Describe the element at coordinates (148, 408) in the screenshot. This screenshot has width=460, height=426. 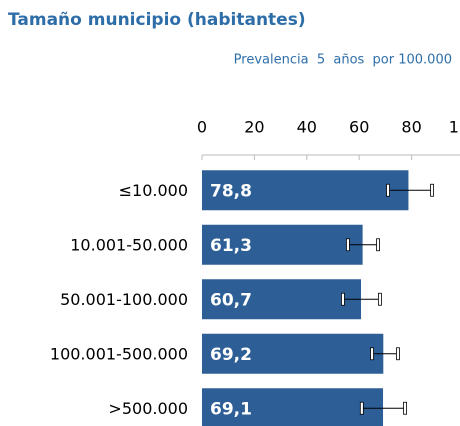
I see `y-tick-label: >500.000` at that location.